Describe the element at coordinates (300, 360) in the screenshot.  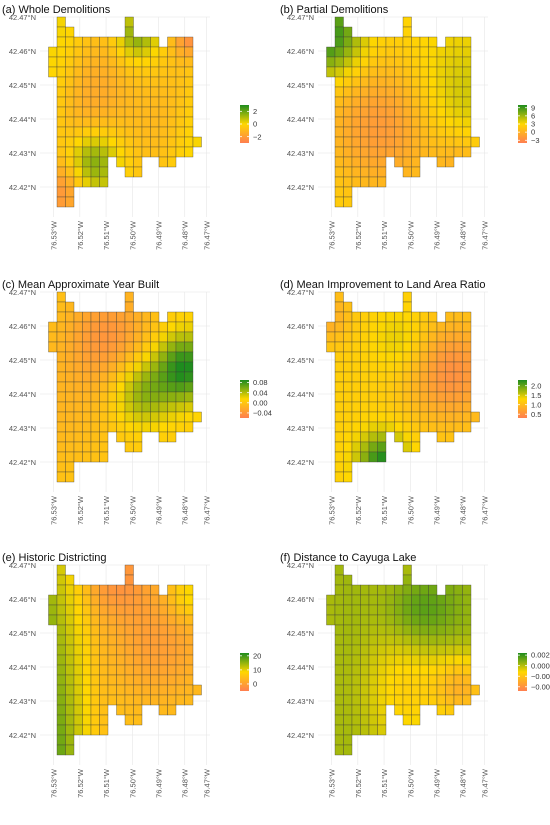
I see `y-tick-label: 42.45°N` at that location.